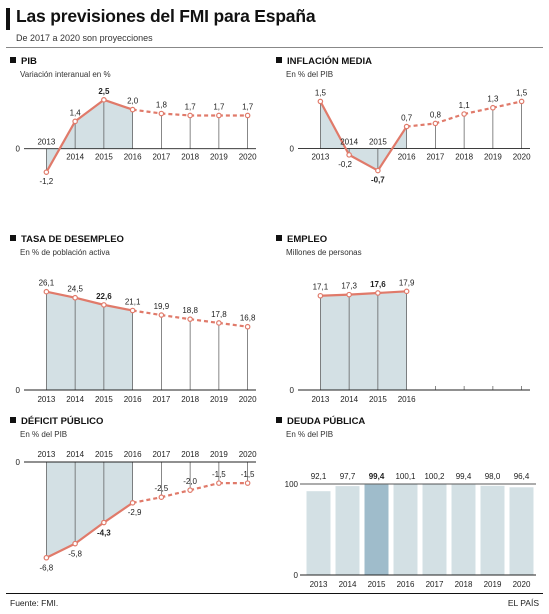 The height and width of the screenshot is (614, 549). What do you see at coordinates (161, 488) in the screenshot?
I see `data-label: -2,5` at bounding box center [161, 488].